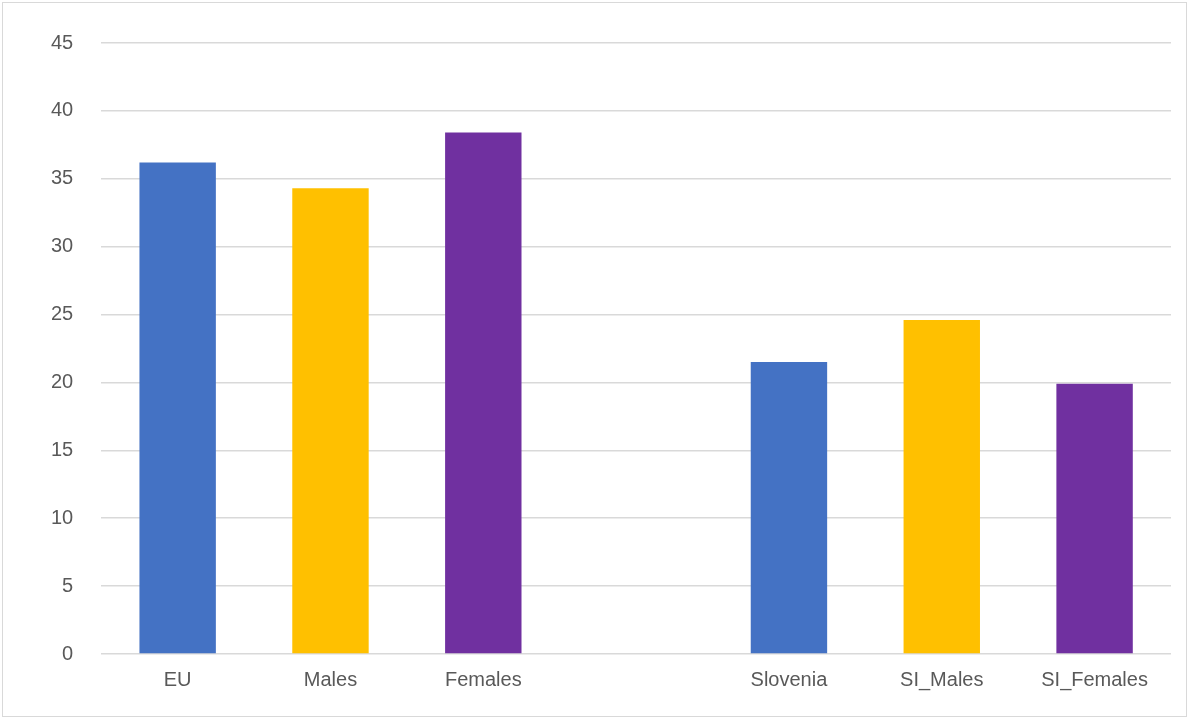 The image size is (1189, 719). What do you see at coordinates (62, 516) in the screenshot?
I see `y-tick-label: 10` at bounding box center [62, 516].